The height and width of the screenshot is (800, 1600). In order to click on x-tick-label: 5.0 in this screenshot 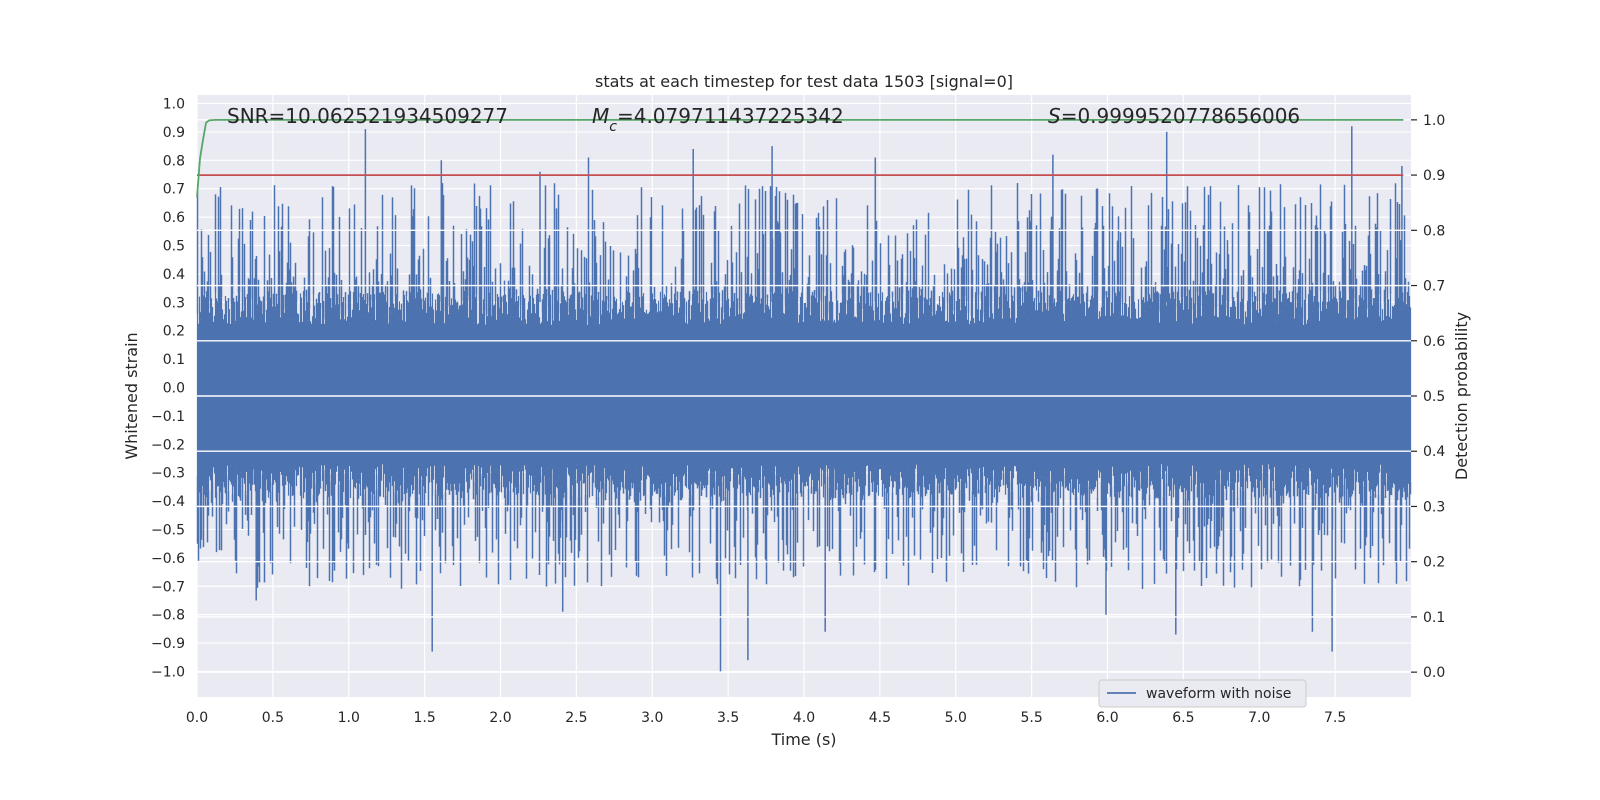, I will do `click(956, 718)`.